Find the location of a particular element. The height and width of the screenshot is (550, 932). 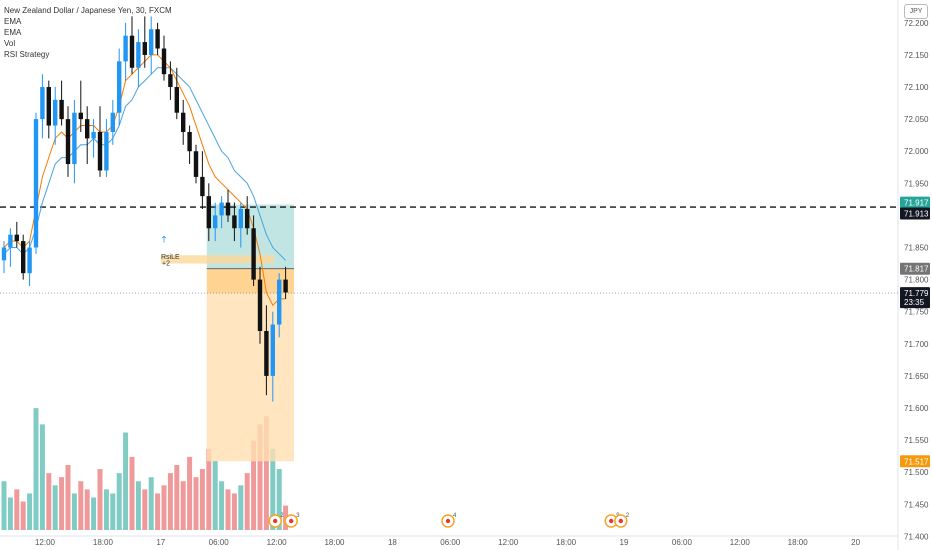

price-label-countdown: 23:35 is located at coordinates (914, 302).